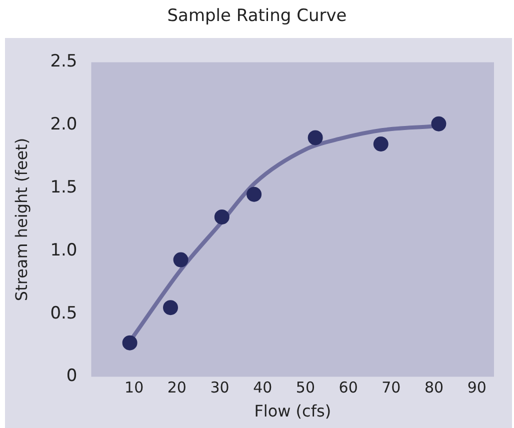 The height and width of the screenshot is (428, 514). I want to click on x-tick-label: 40, so click(262, 387).